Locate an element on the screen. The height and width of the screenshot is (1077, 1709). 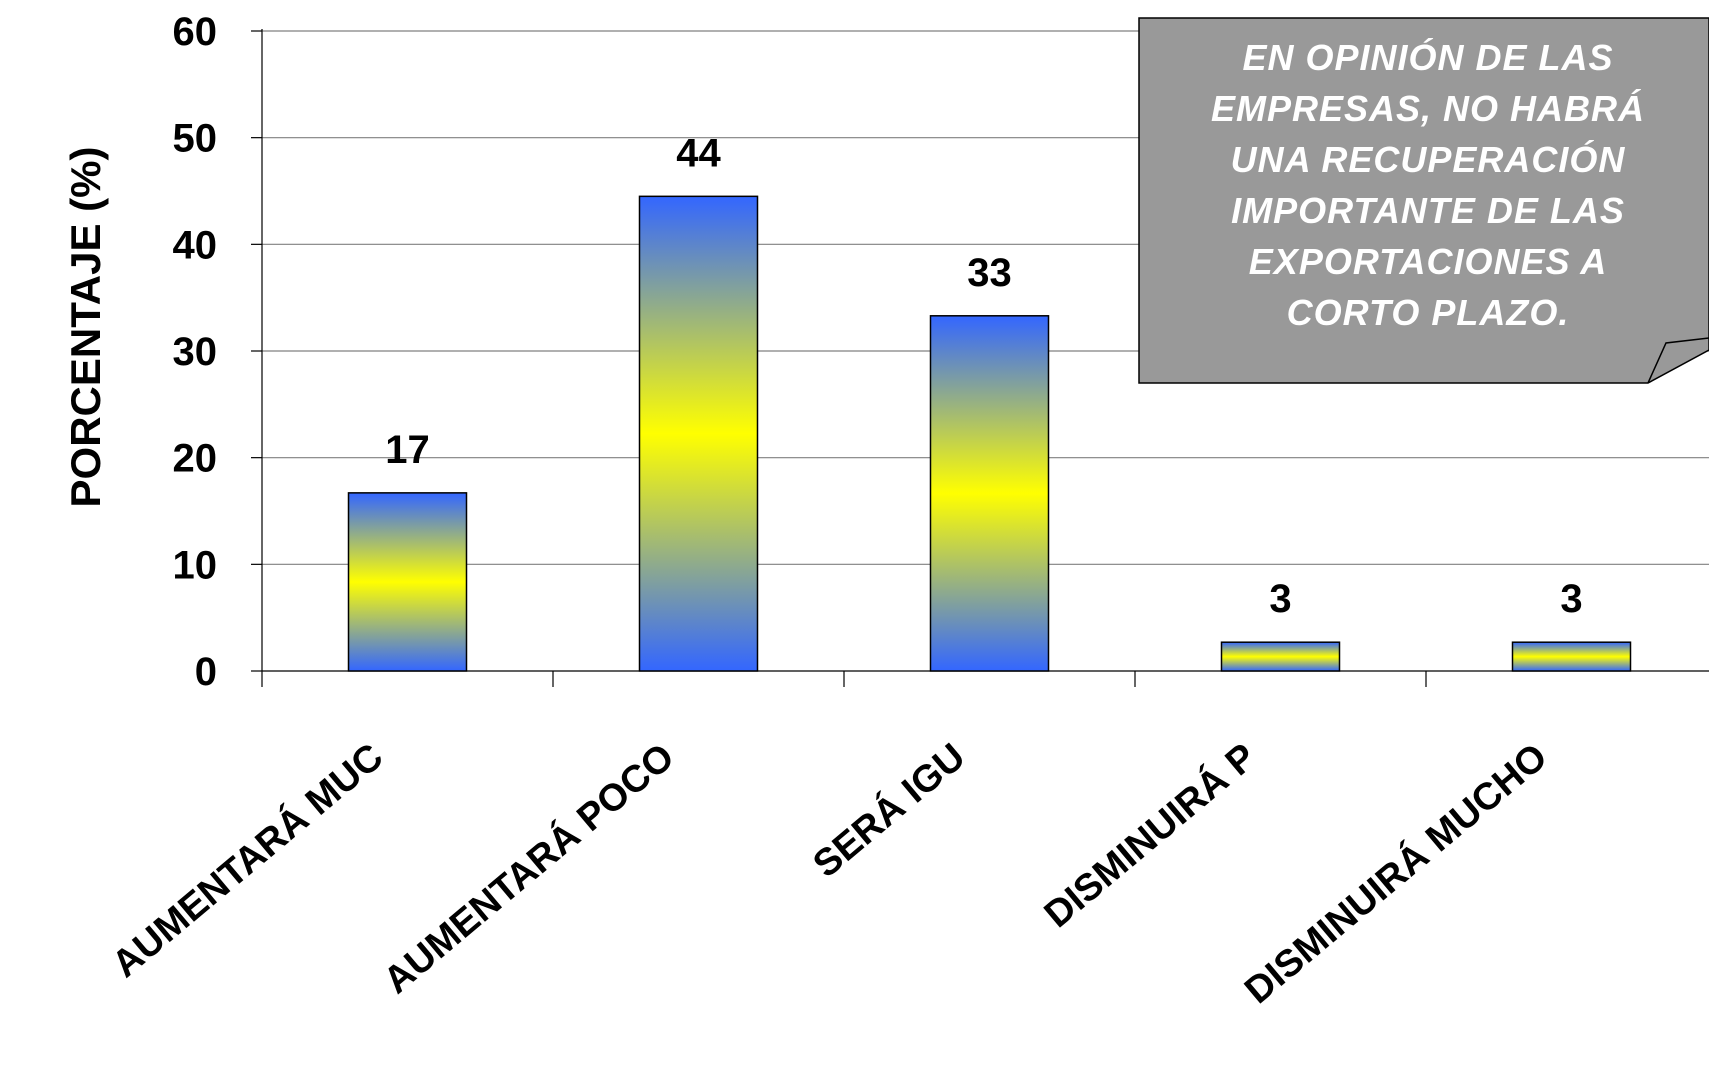
callout-line-5: CORTO PLAZO. is located at coordinates (1428, 312).